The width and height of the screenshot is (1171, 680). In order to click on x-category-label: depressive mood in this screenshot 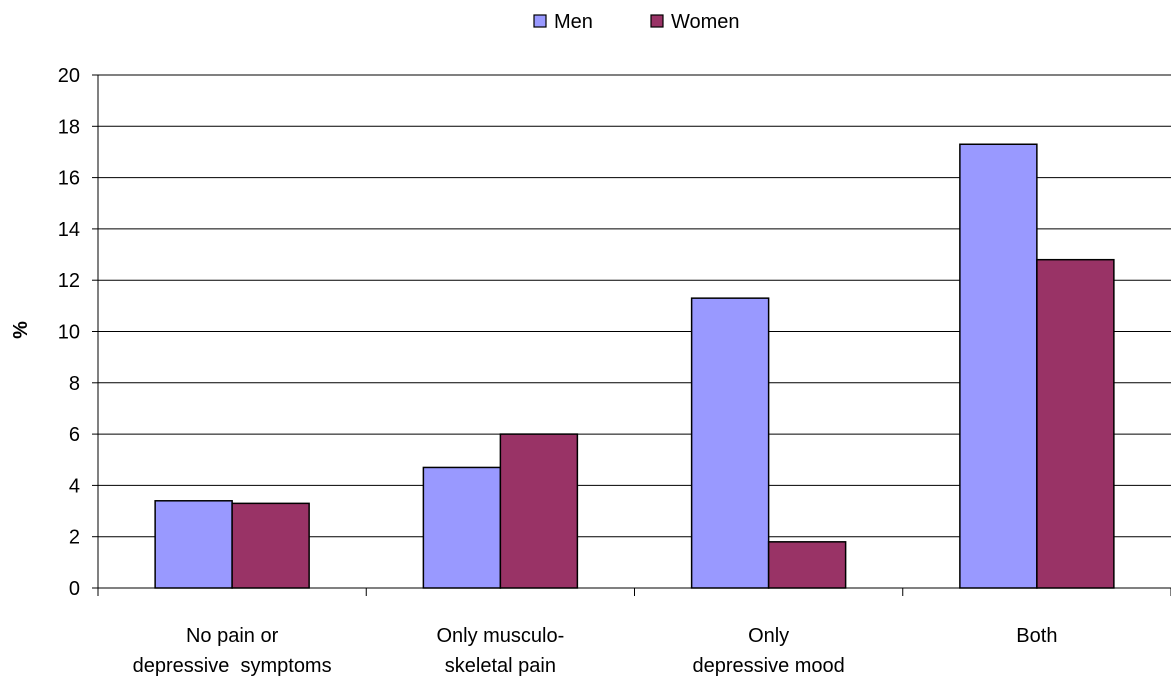, I will do `click(768, 666)`.